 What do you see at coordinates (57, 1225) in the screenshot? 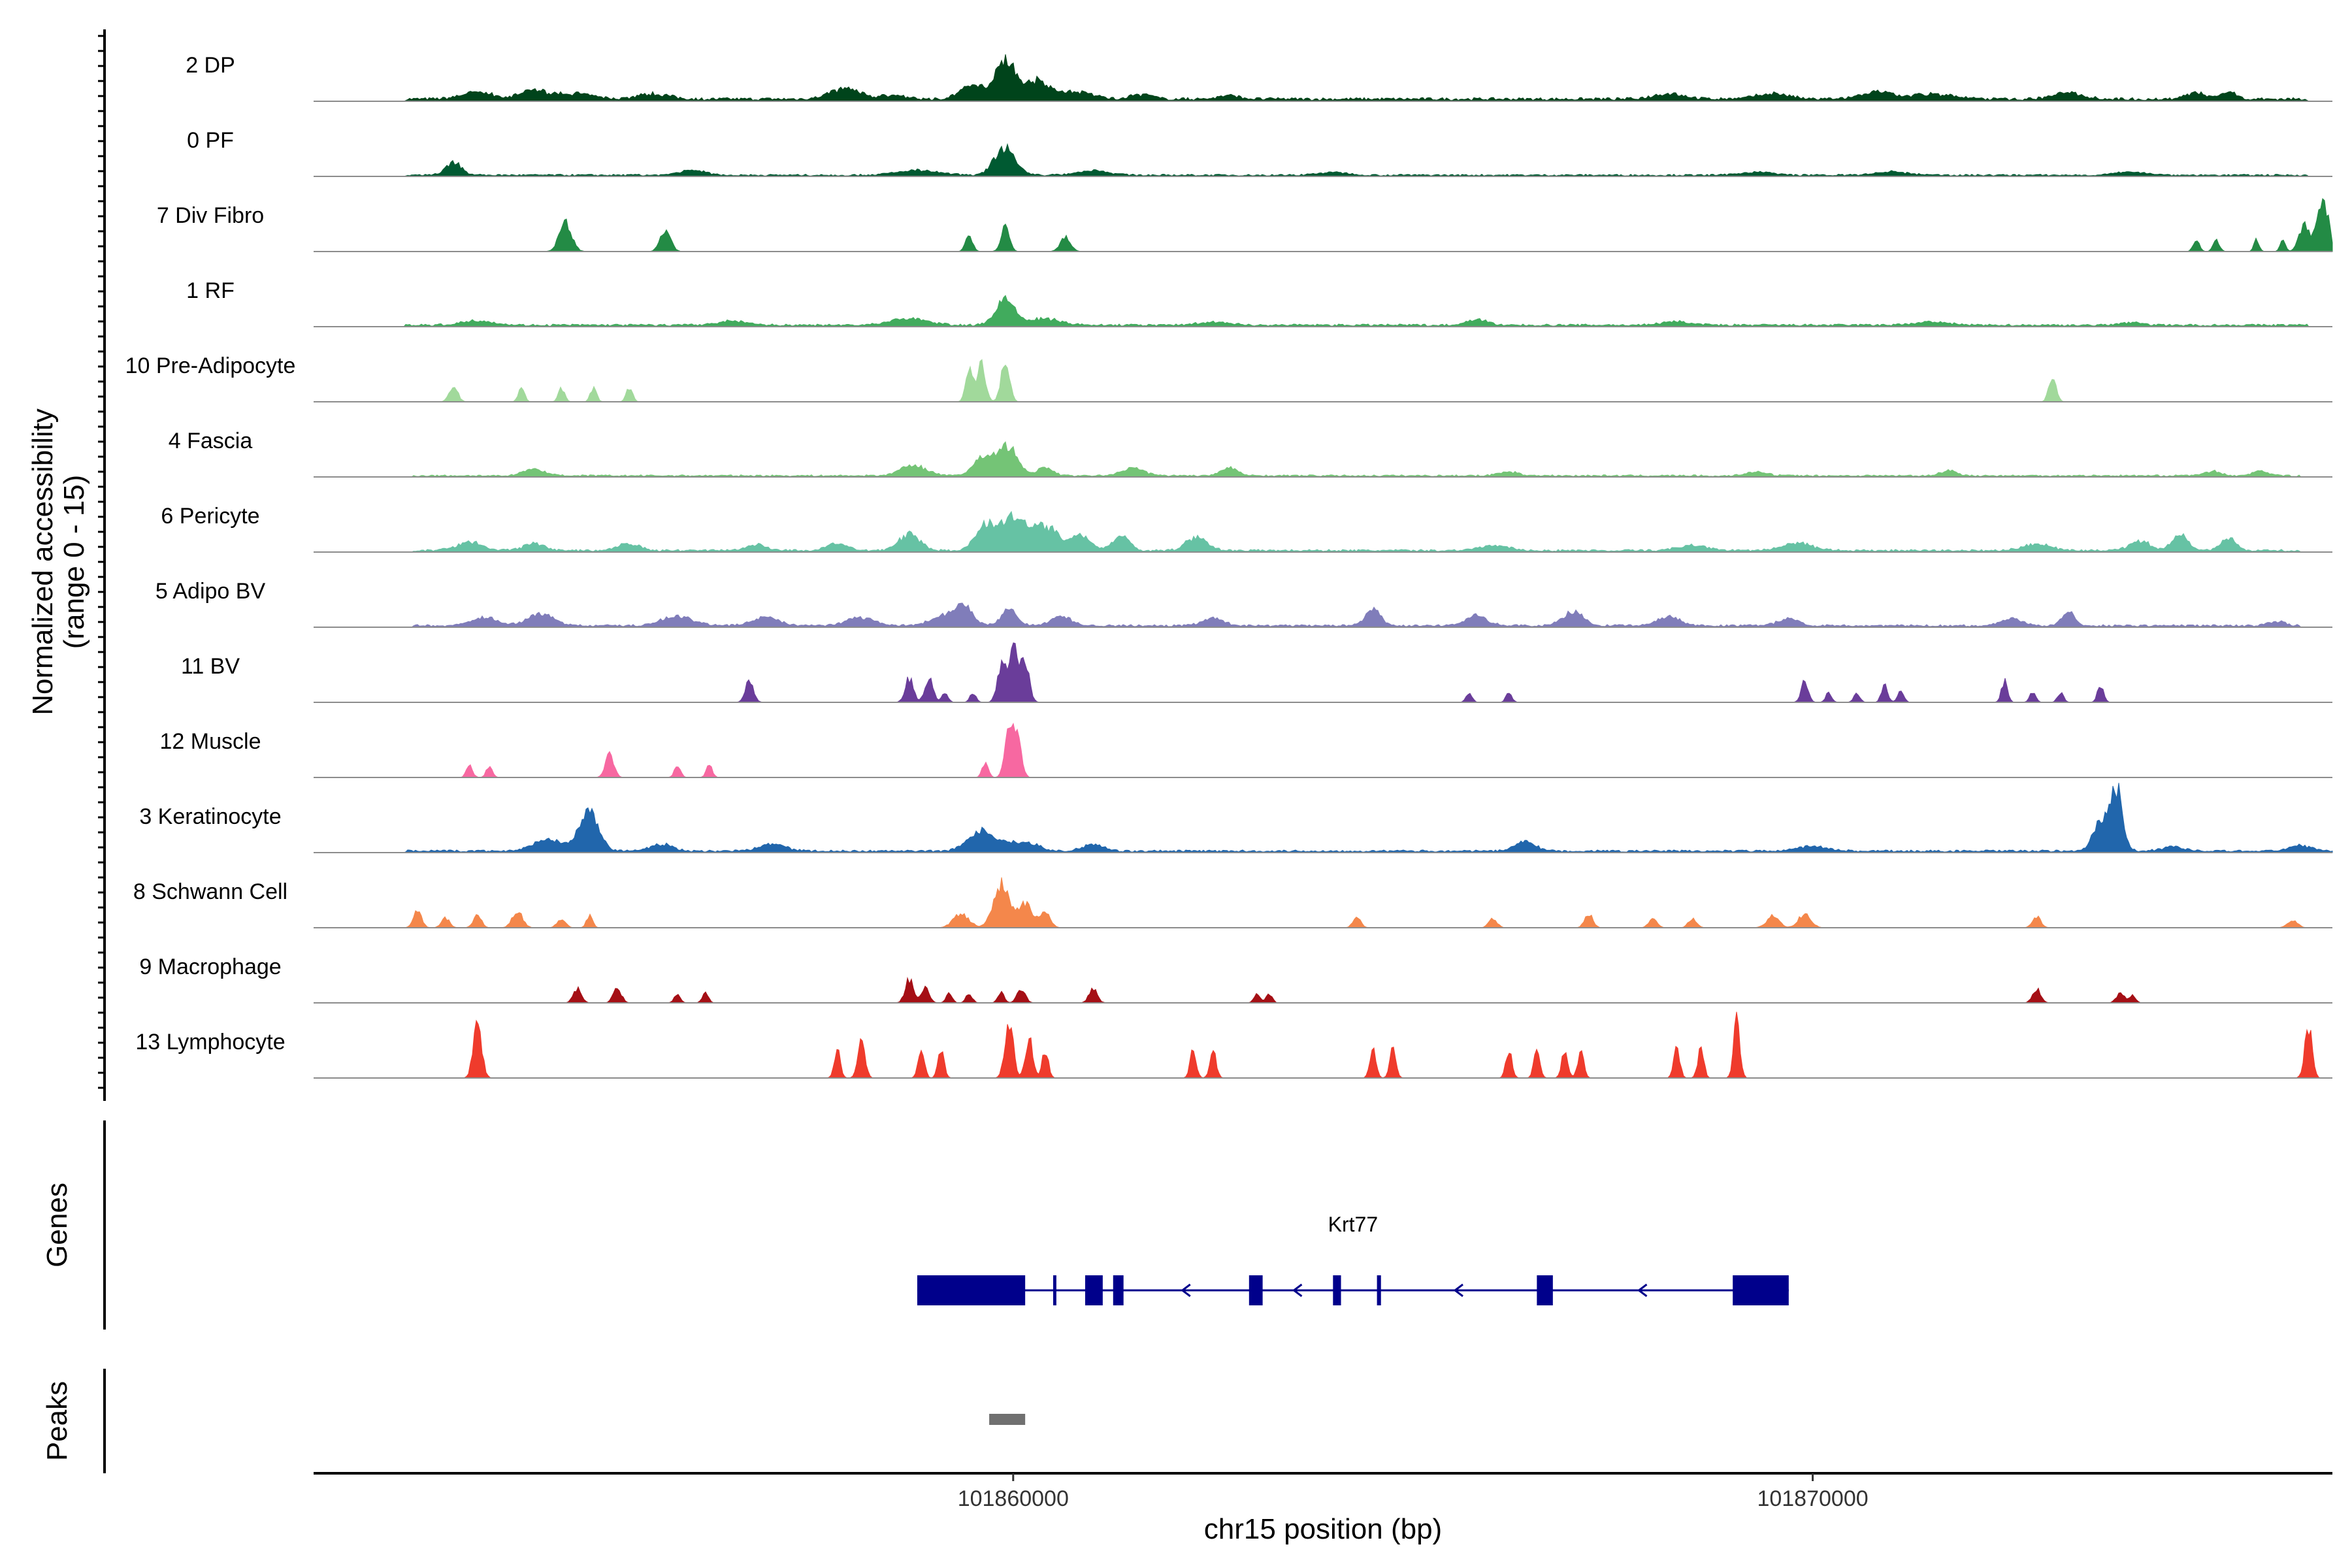
I see `genes-panel-label: Genes` at bounding box center [57, 1225].